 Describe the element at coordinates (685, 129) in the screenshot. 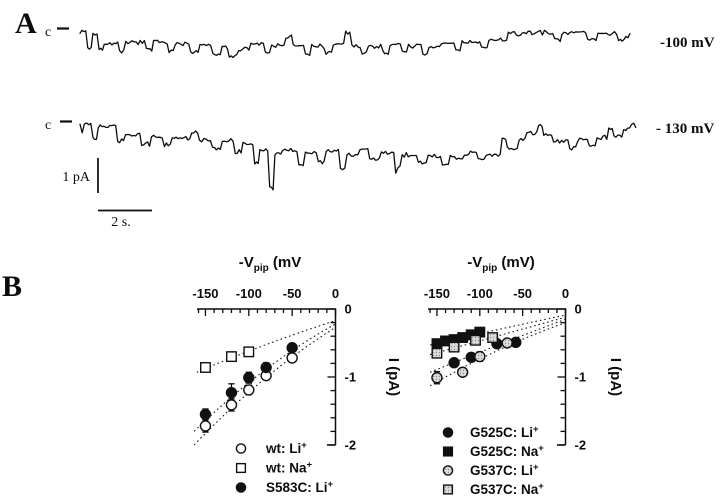

I see `voltage-label-bottom: - 130 mV` at that location.